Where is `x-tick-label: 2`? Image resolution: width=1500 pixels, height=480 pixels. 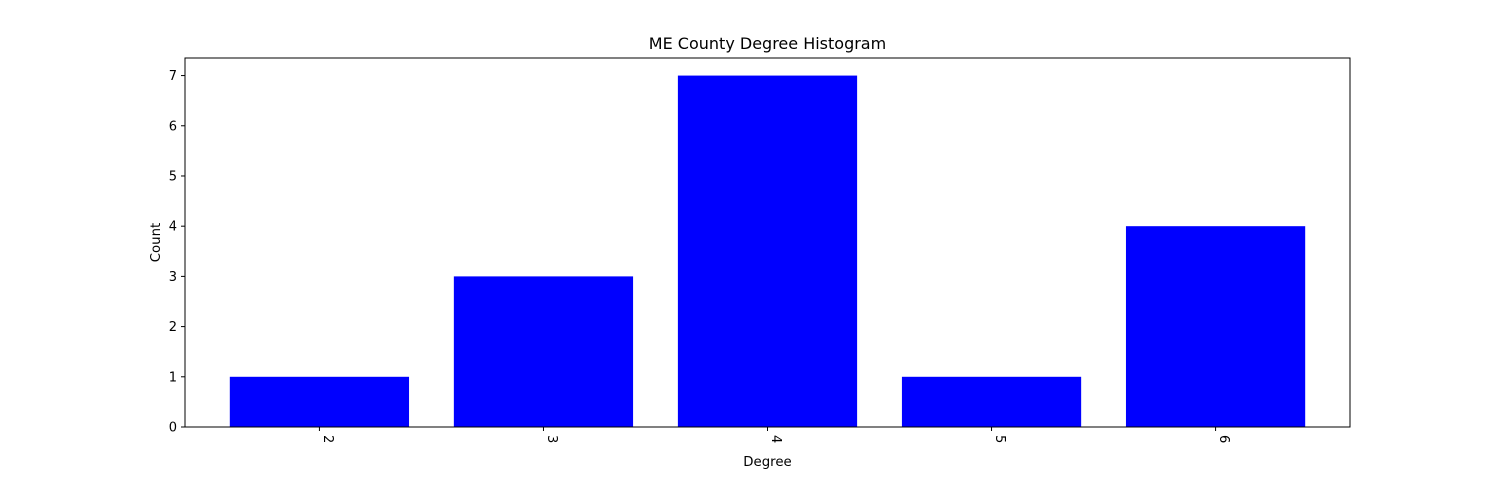 x-tick-label: 2 is located at coordinates (327, 439).